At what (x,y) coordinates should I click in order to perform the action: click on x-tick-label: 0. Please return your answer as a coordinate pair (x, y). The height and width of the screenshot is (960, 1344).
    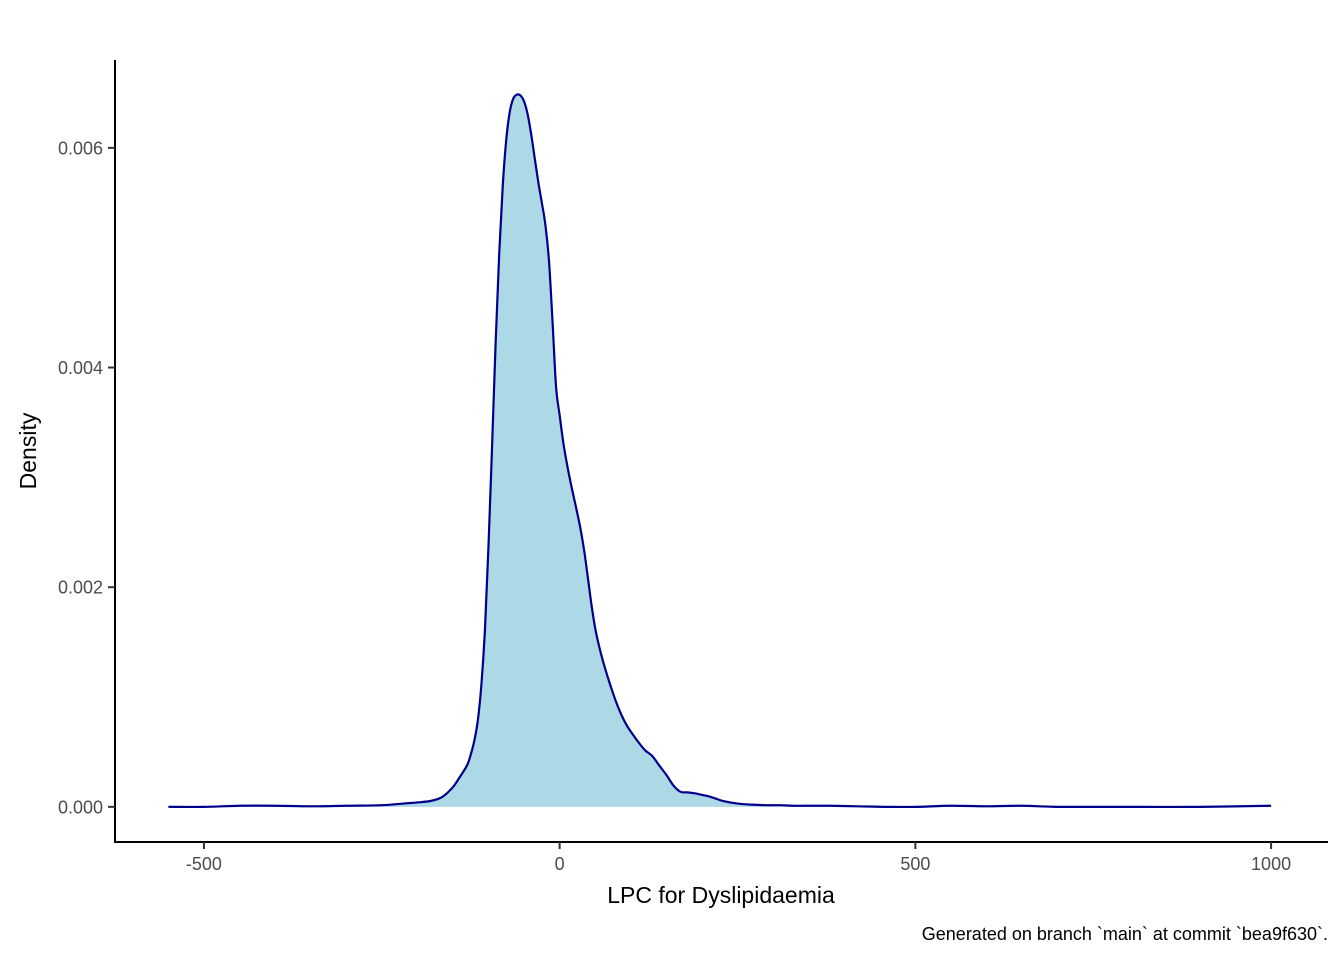
    Looking at the image, I should click on (560, 864).